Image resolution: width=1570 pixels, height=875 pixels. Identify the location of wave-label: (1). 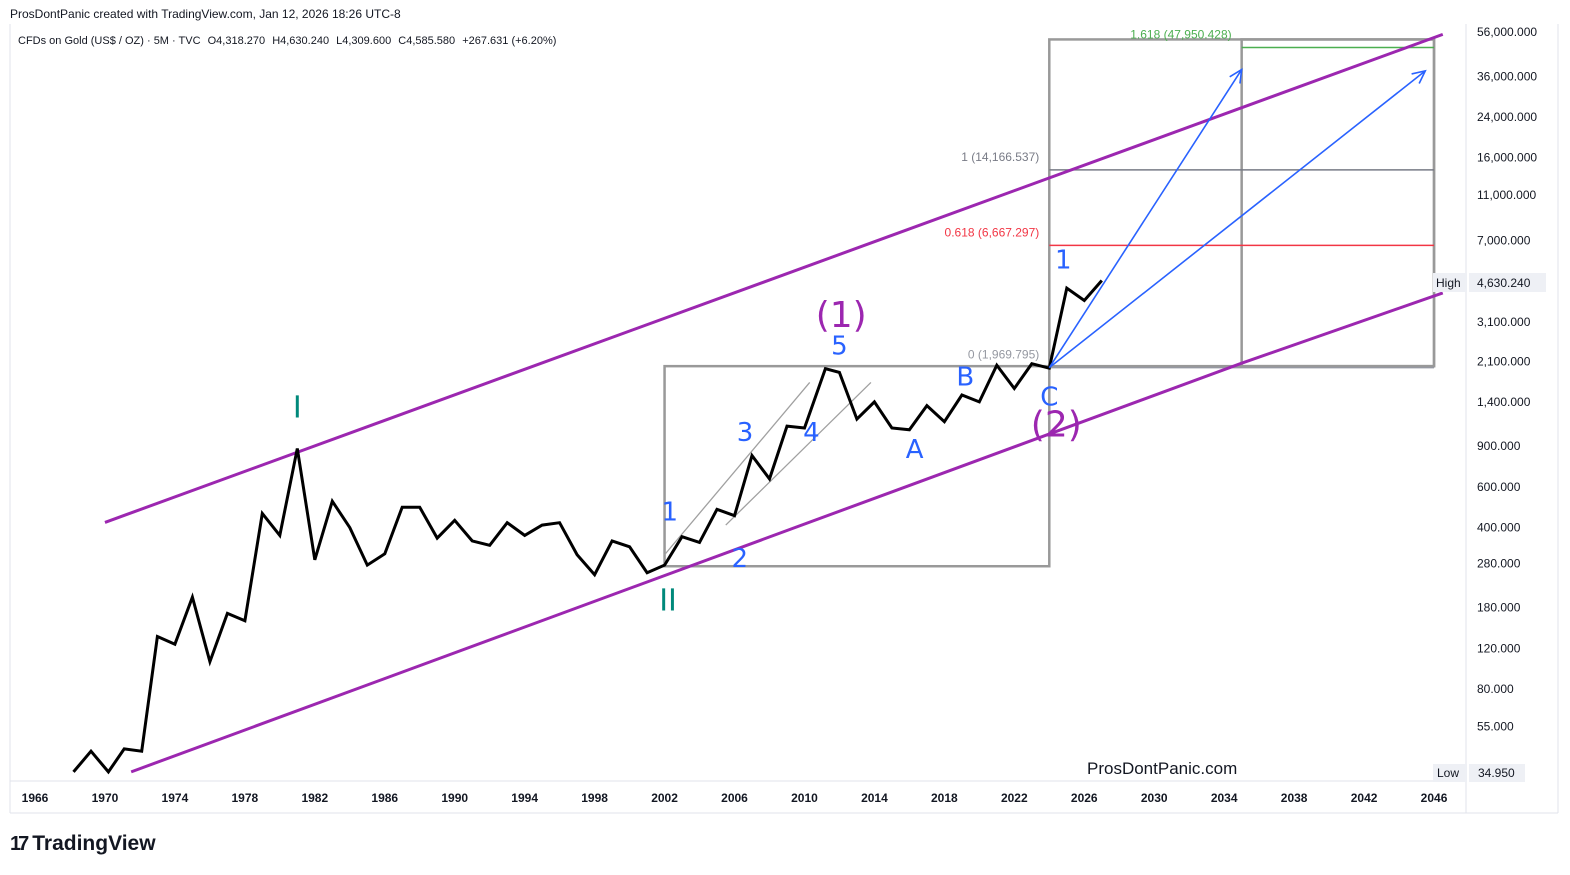
(841, 315).